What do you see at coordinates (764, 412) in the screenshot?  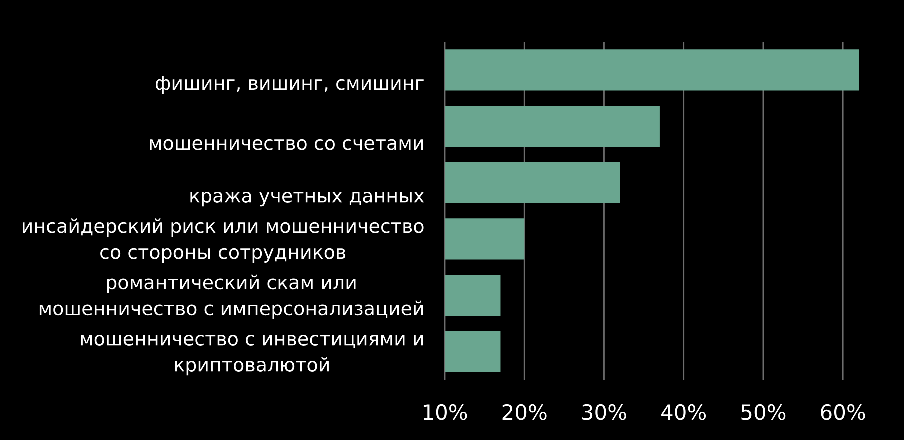 I see `x-tick-label: 50%` at bounding box center [764, 412].